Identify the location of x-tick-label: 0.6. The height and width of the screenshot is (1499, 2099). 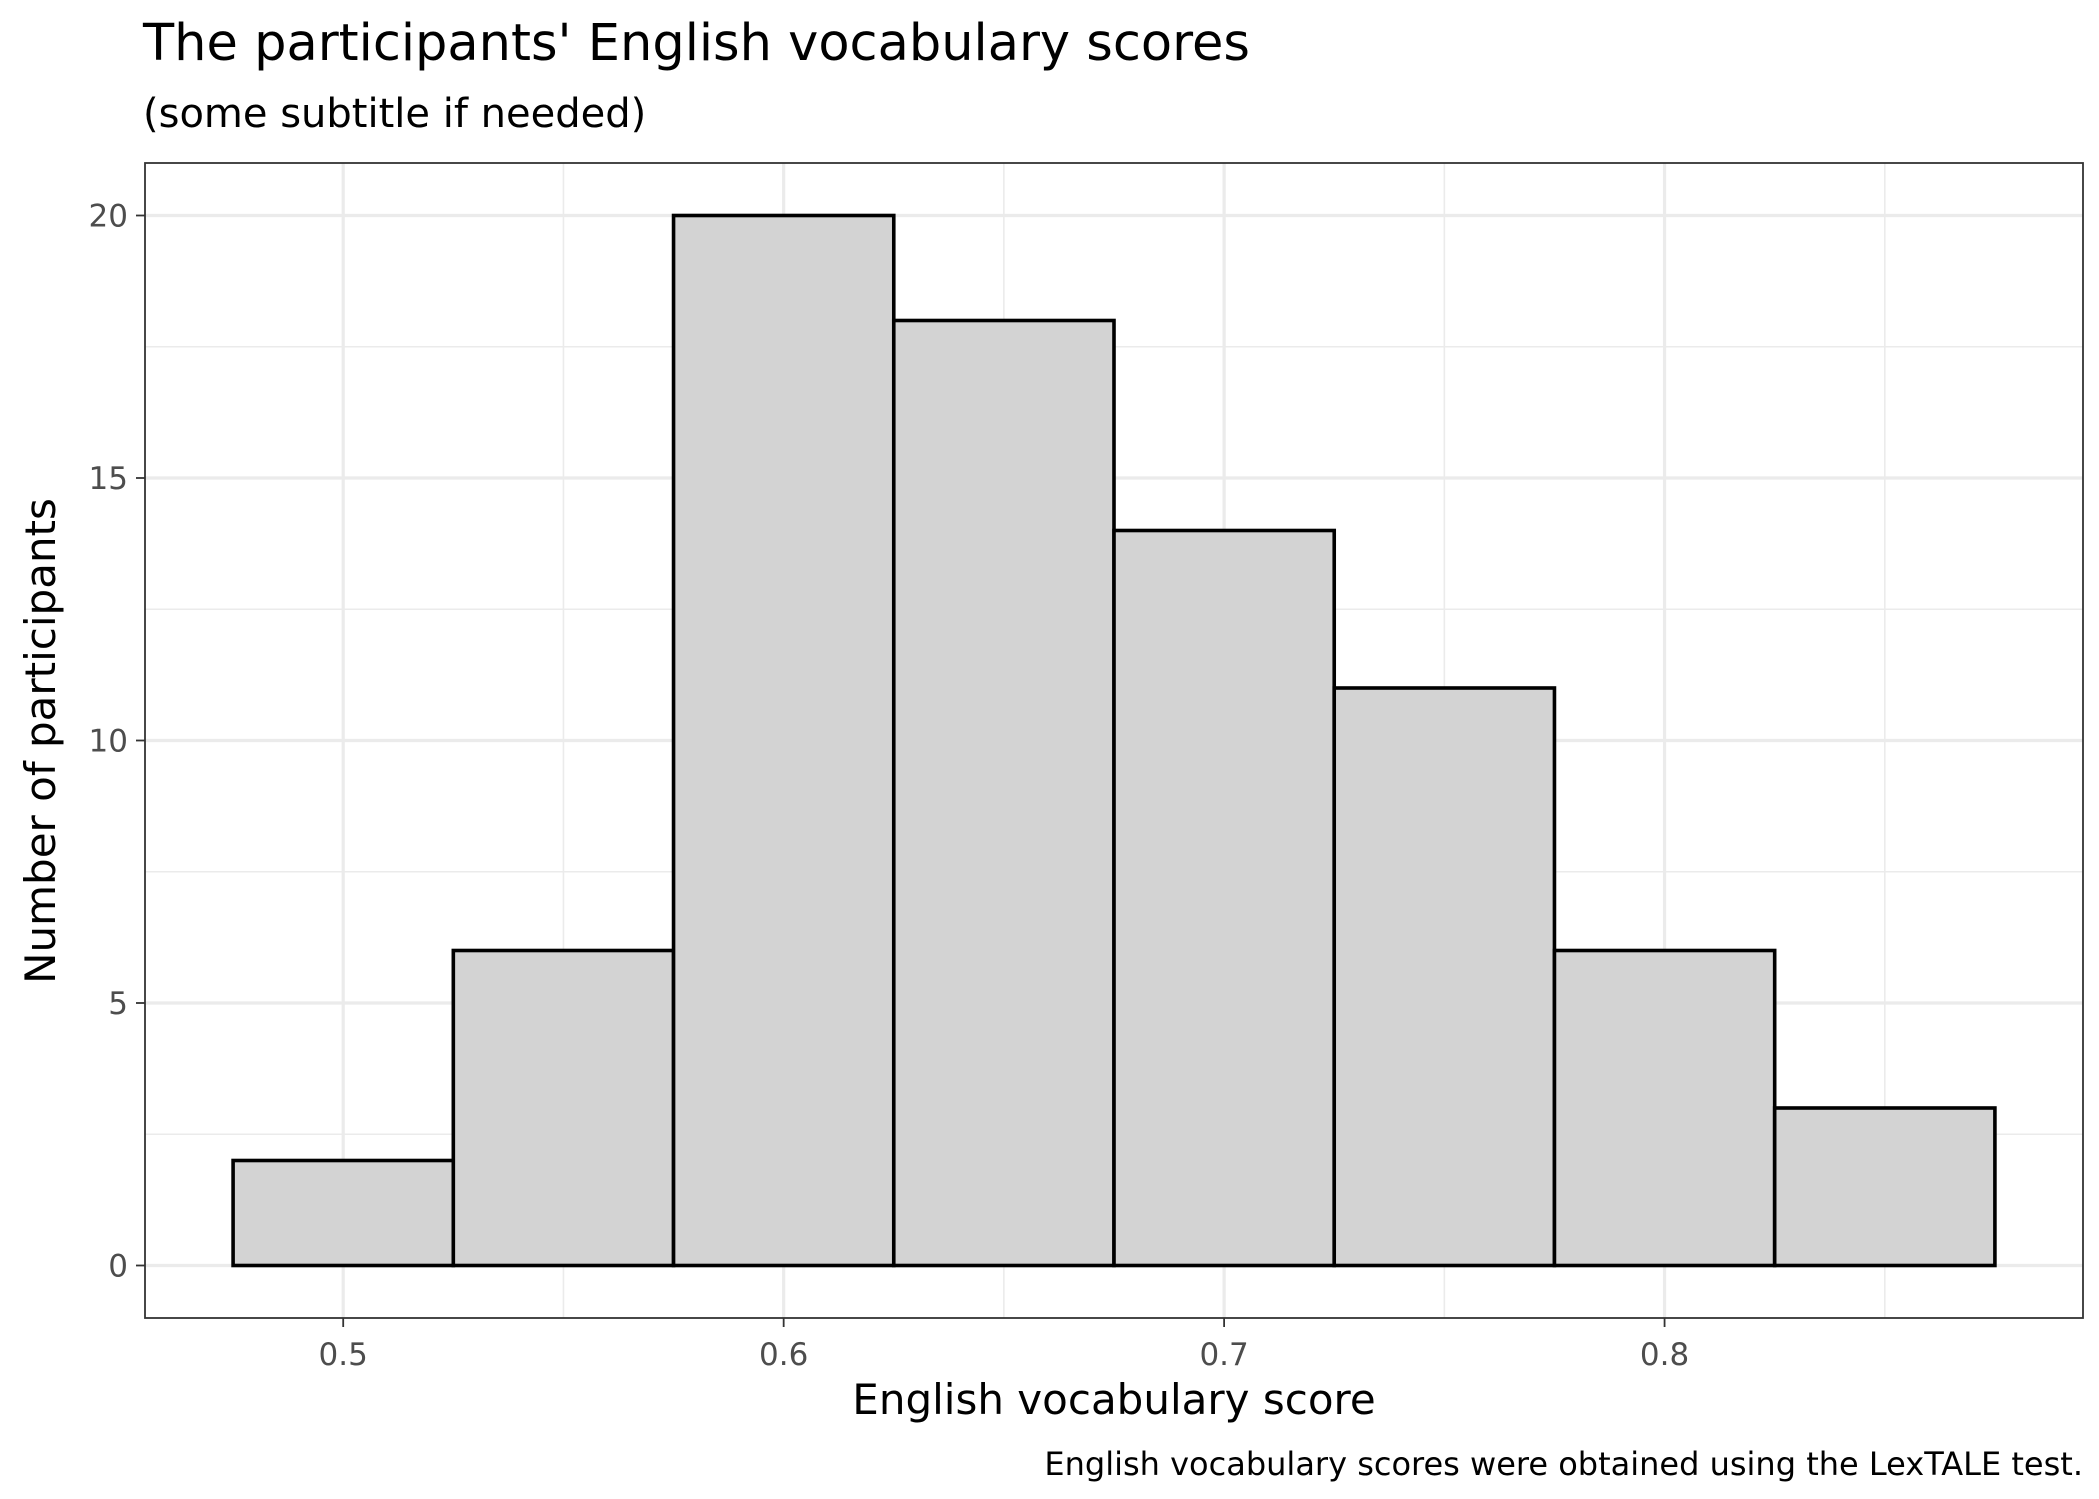
(783, 1355).